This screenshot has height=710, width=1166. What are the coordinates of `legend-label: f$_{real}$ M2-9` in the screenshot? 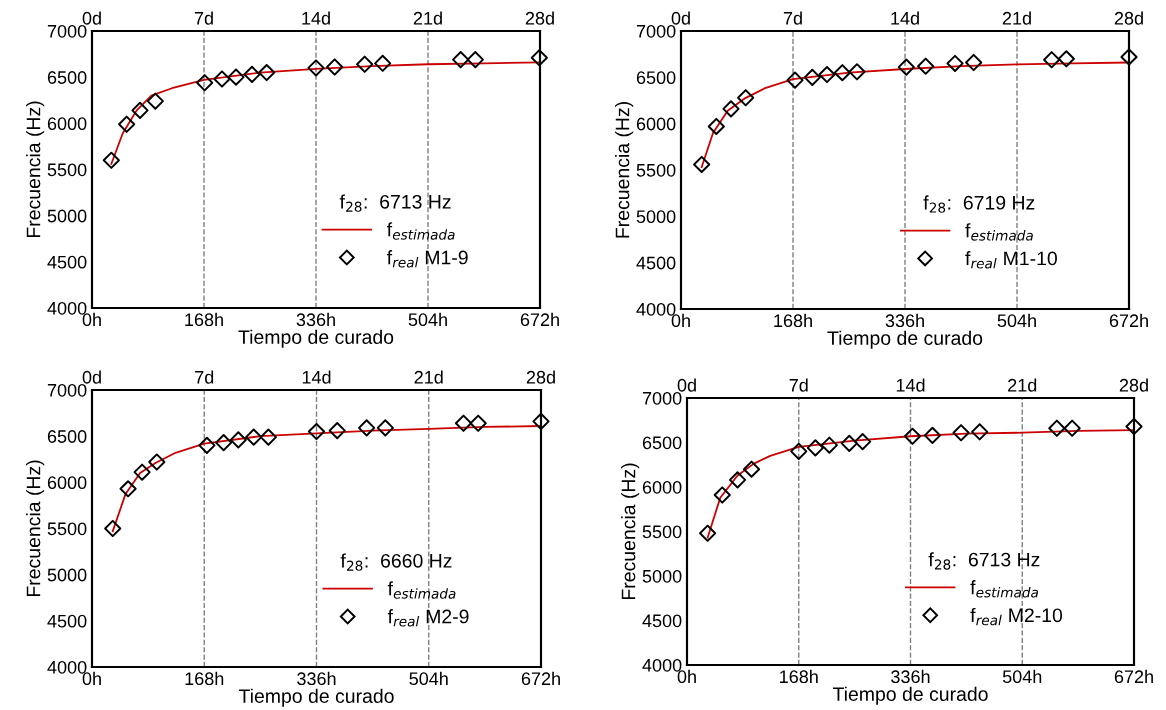 It's located at (428, 618).